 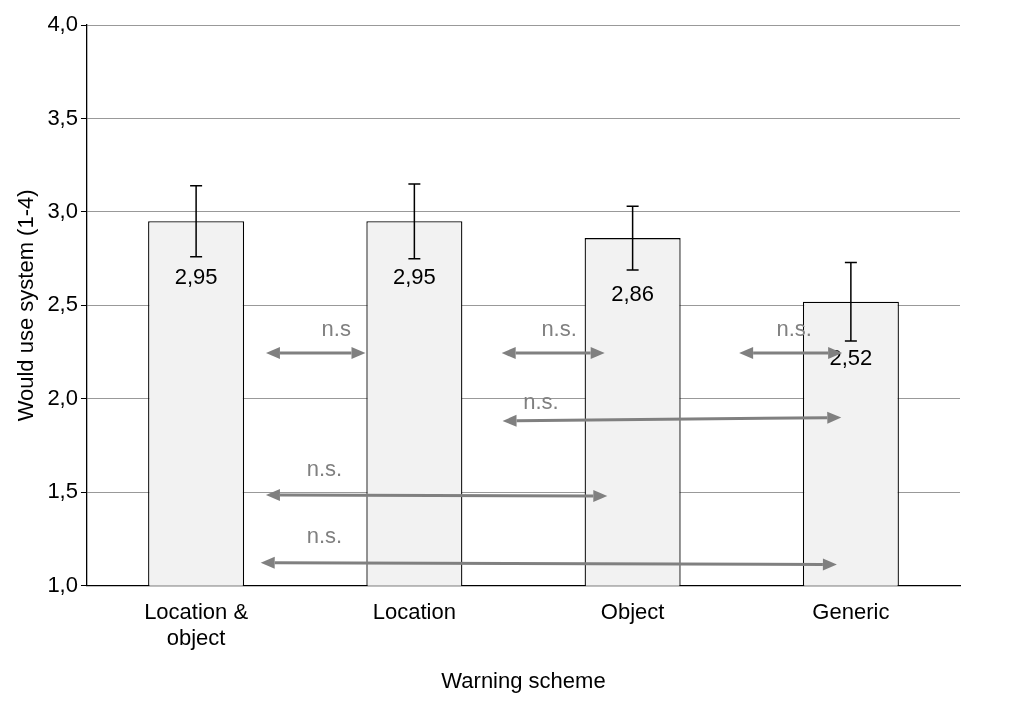 I want to click on annotation: n.s, so click(x=336, y=329).